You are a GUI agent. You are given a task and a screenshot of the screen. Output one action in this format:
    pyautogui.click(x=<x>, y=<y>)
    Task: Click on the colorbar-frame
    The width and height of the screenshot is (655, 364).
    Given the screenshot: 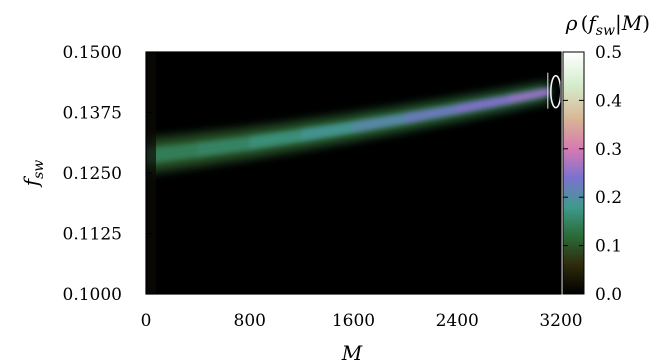 What is the action you would take?
    pyautogui.click(x=573, y=173)
    